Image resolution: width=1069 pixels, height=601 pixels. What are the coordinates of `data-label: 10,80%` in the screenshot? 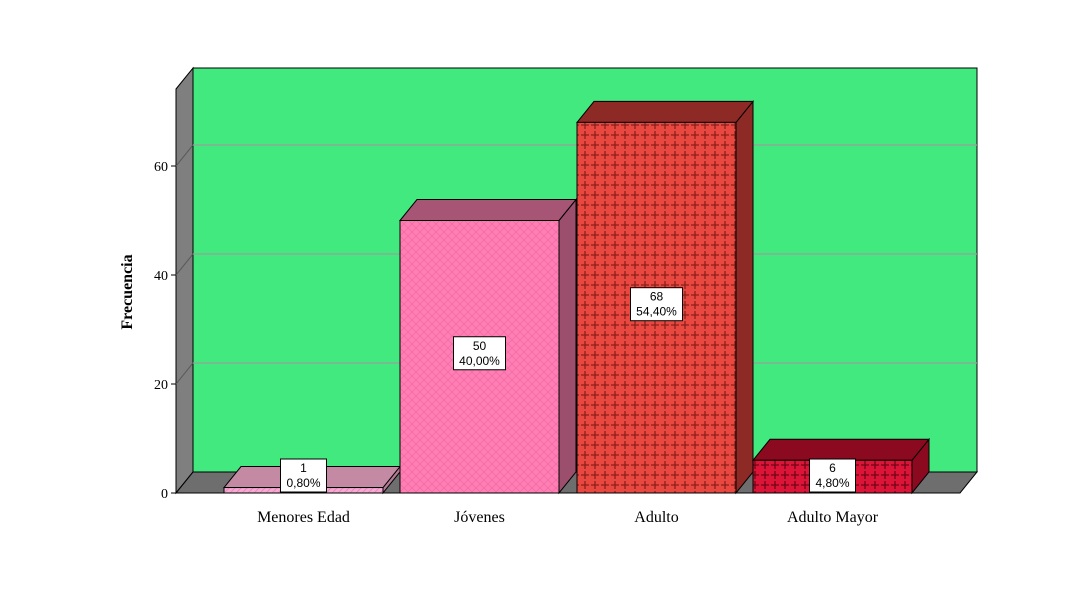 It's located at (303, 475).